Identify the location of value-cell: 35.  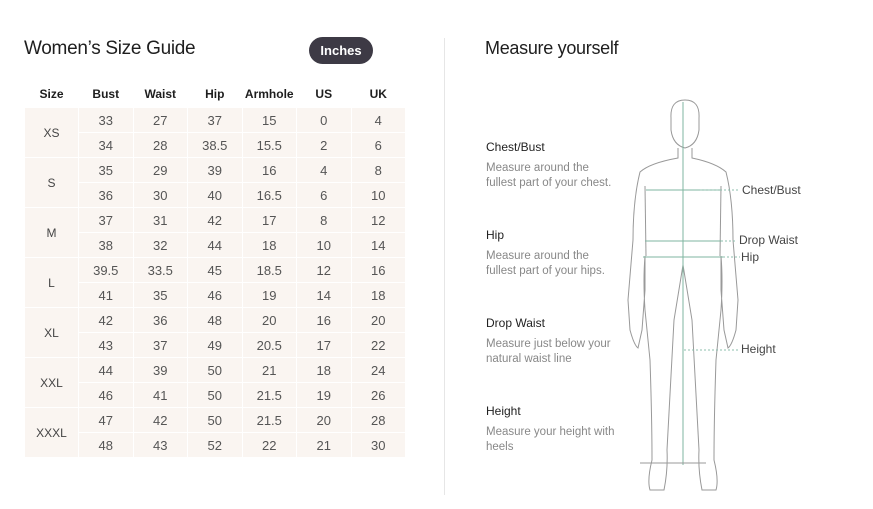
(160, 295).